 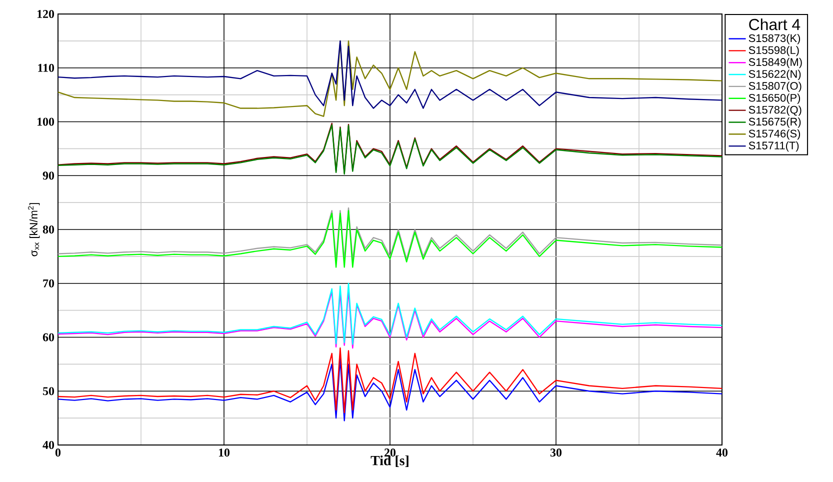 I want to click on y-tick-label: 90, so click(x=48, y=176).